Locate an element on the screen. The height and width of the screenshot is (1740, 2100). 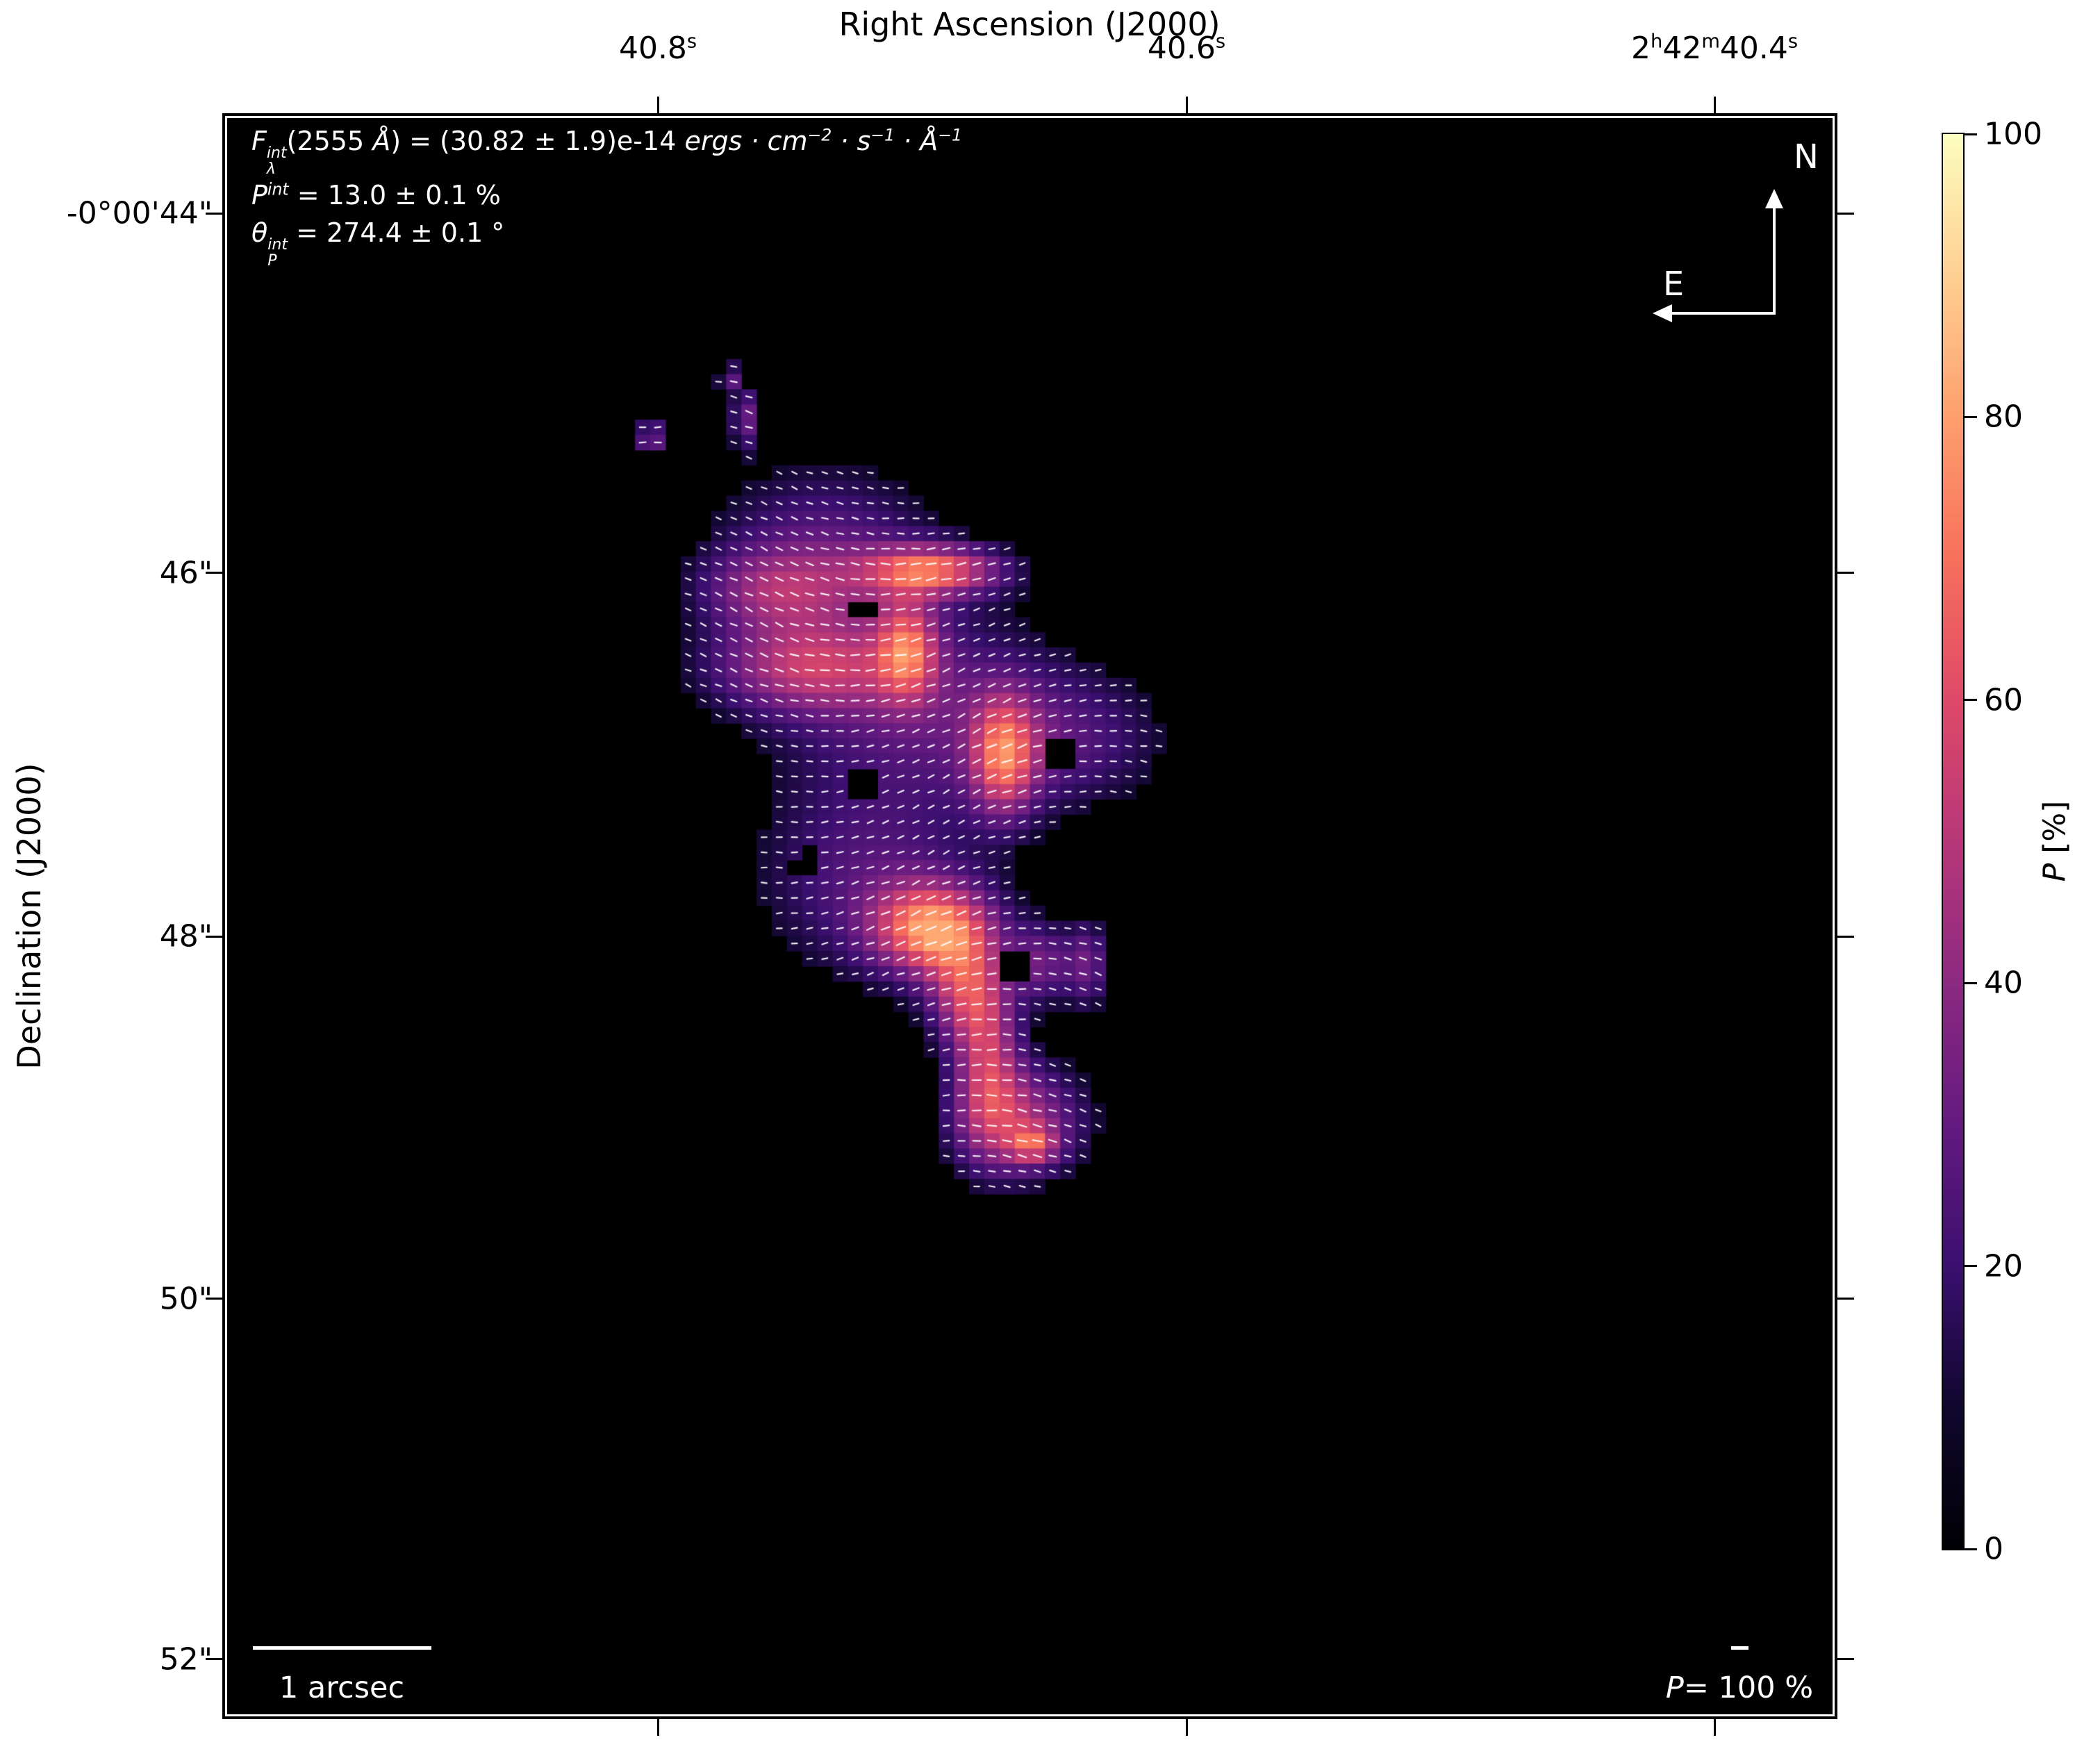
colorbar-axis-label: P [%] is located at coordinates (2055, 841).